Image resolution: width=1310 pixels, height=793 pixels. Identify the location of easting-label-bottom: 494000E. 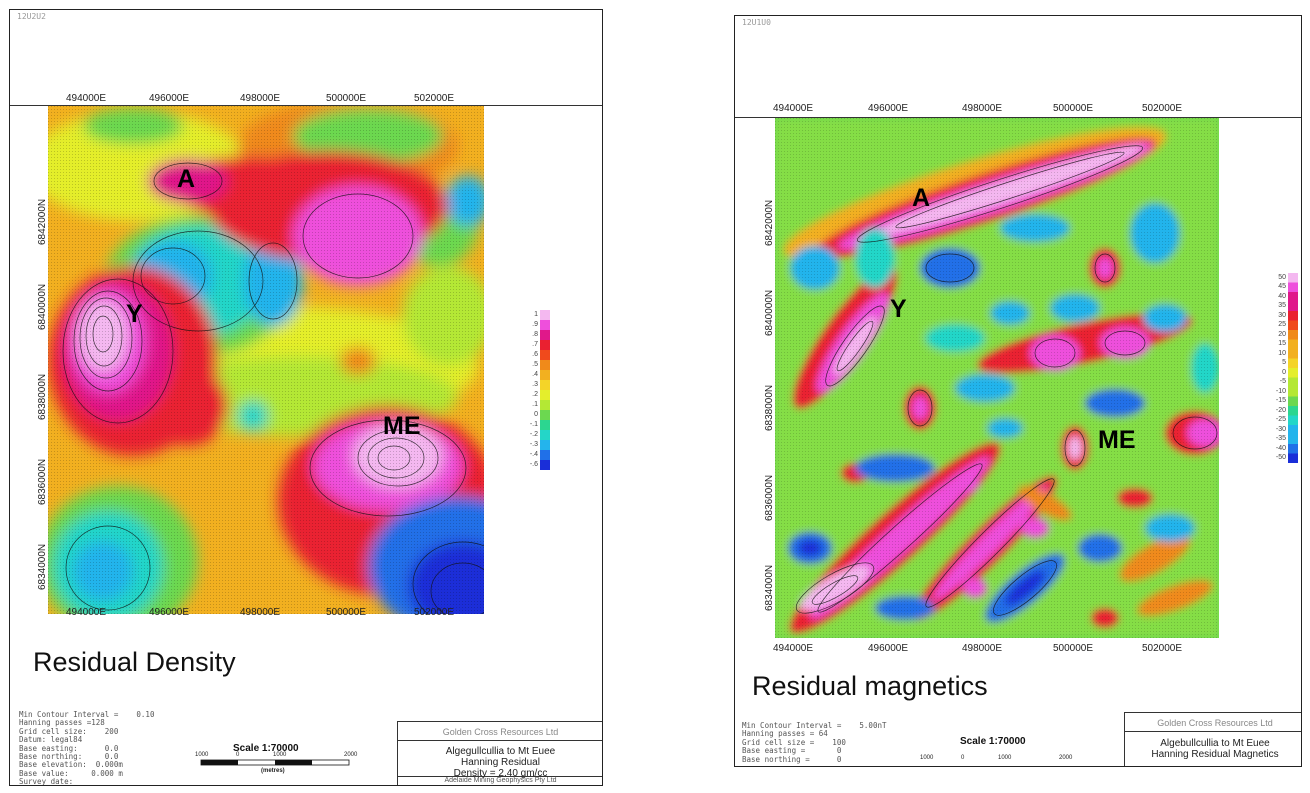
(86, 612).